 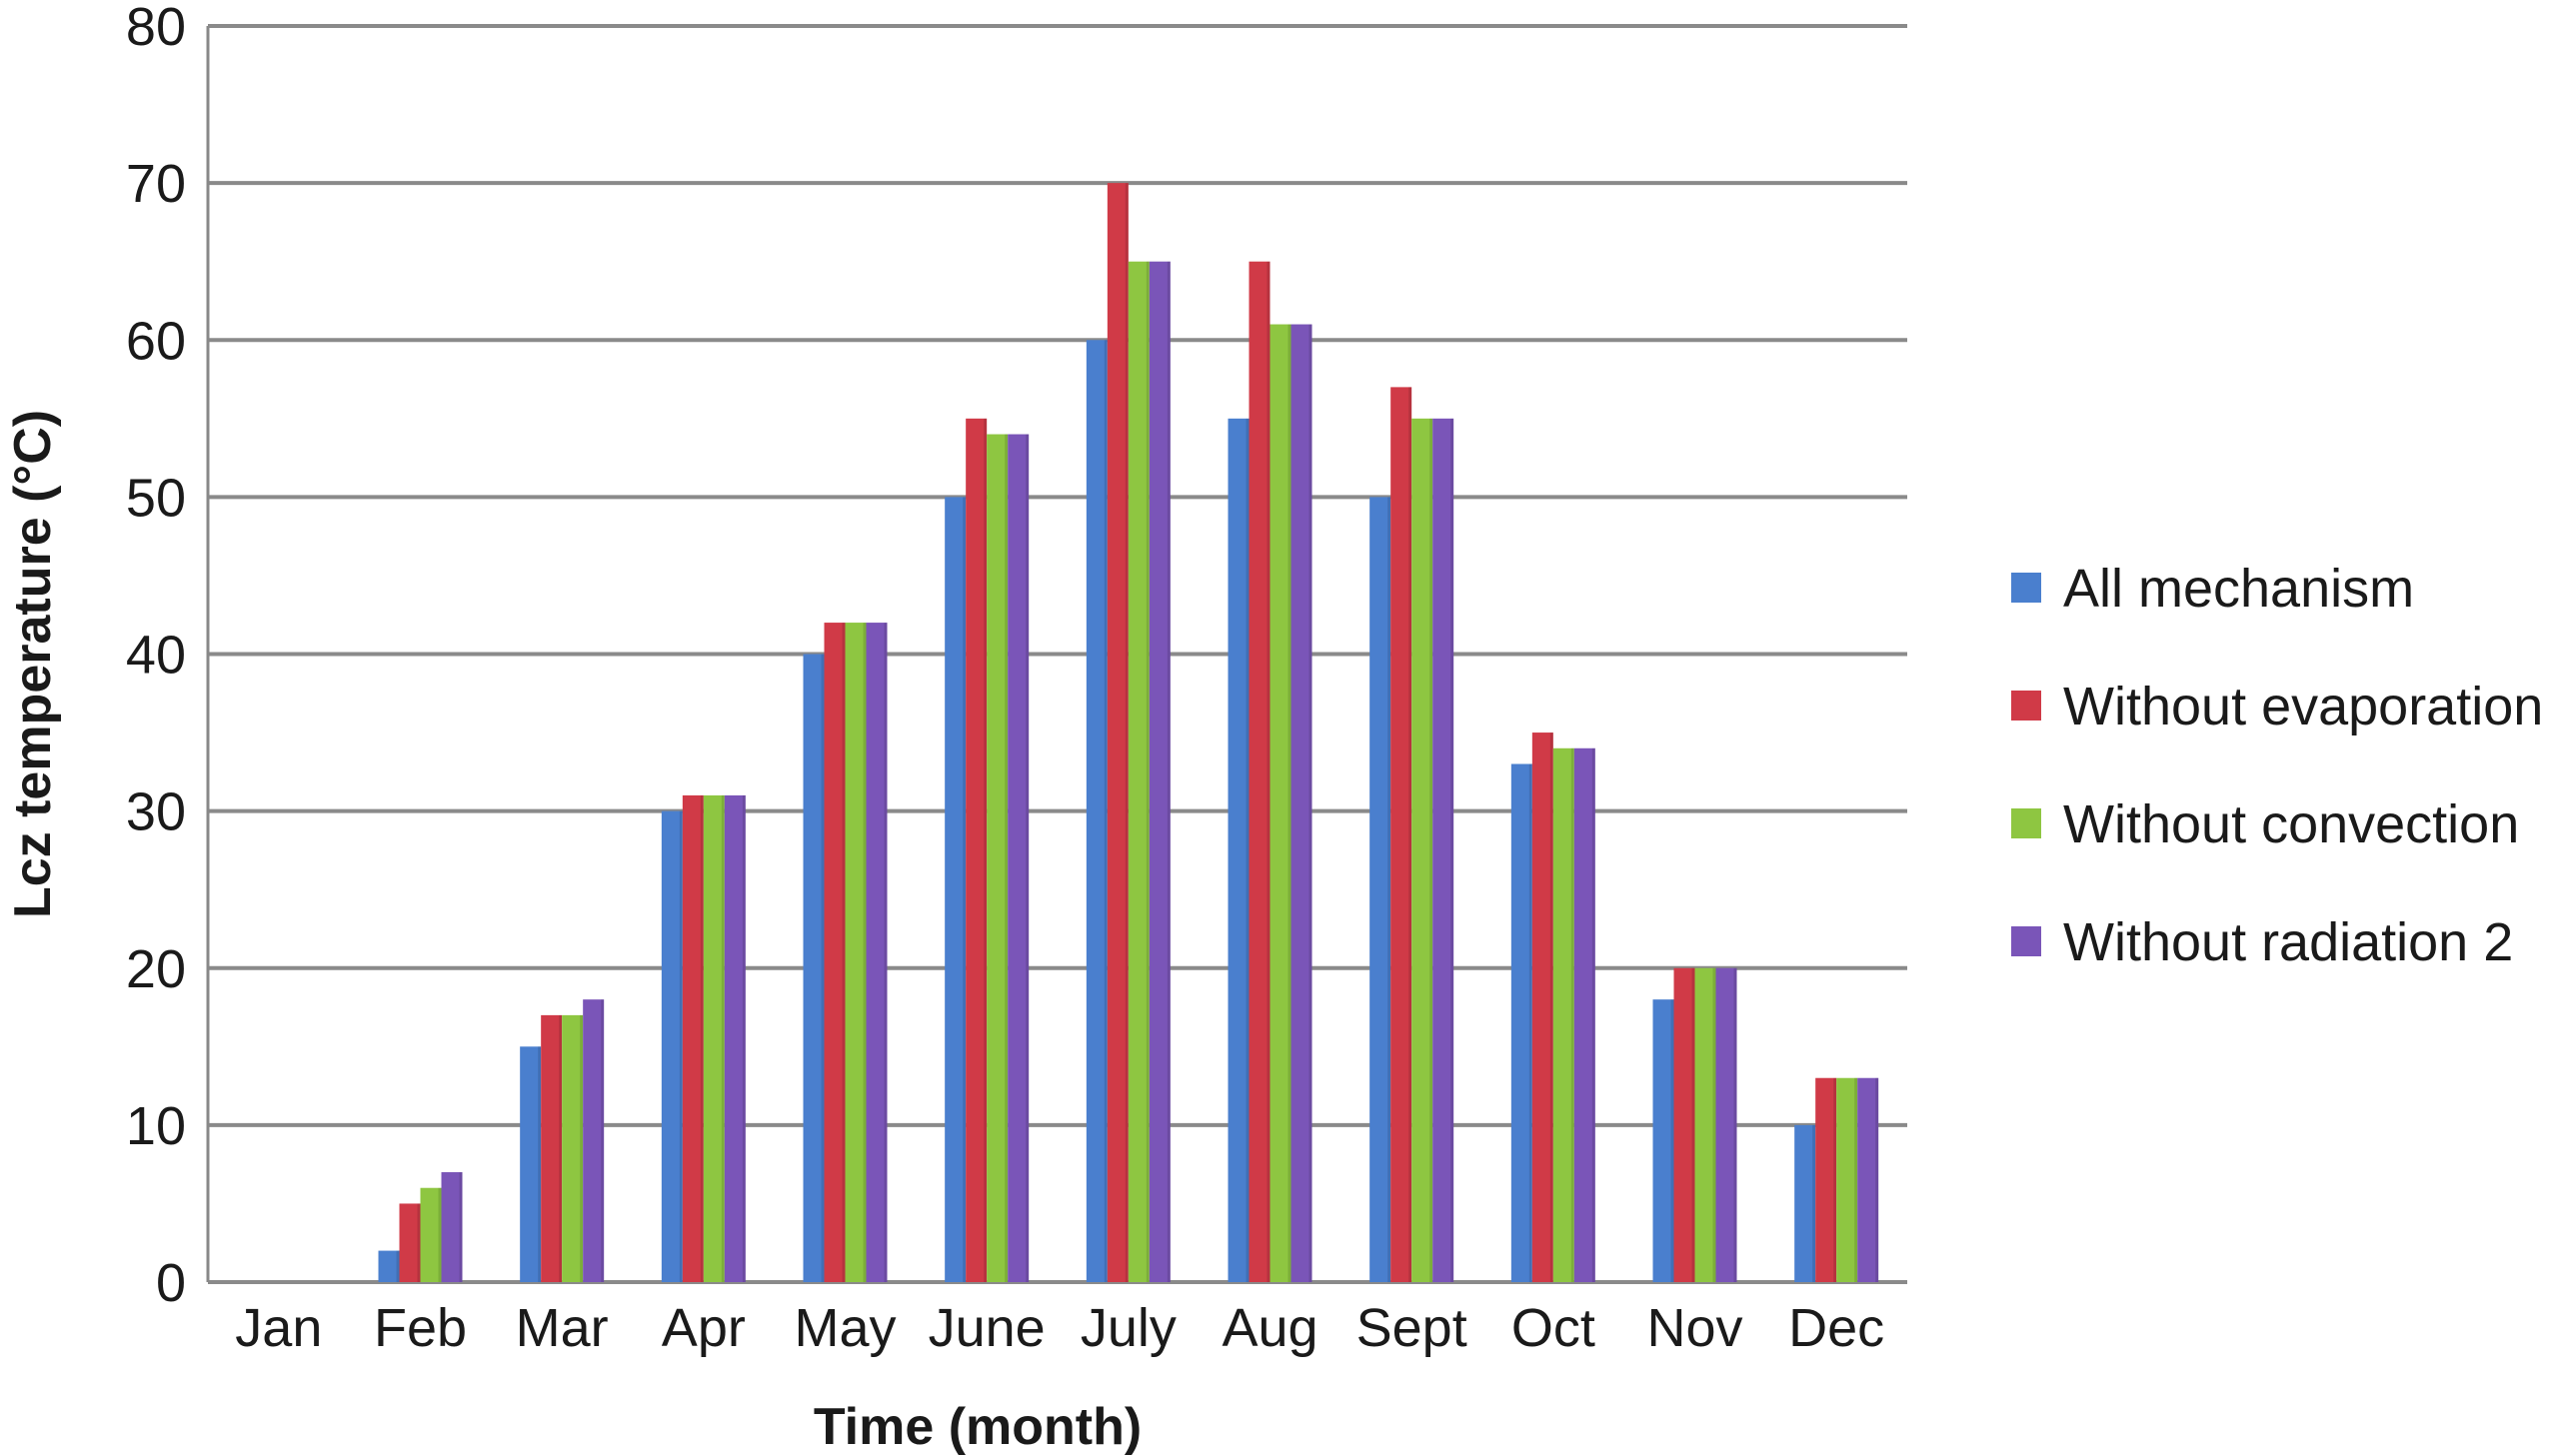 What do you see at coordinates (156, 184) in the screenshot?
I see `y-tick-label: 70` at bounding box center [156, 184].